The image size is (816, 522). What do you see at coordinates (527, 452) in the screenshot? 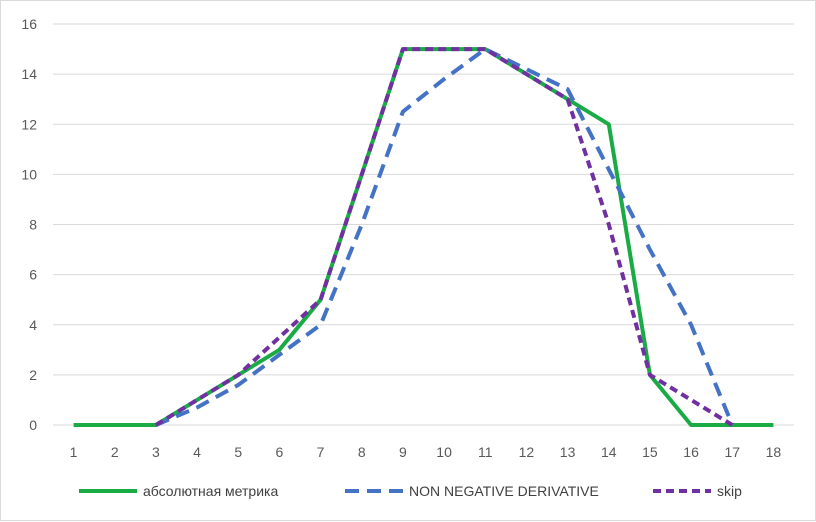
I see `x-tick-label: 12` at bounding box center [527, 452].